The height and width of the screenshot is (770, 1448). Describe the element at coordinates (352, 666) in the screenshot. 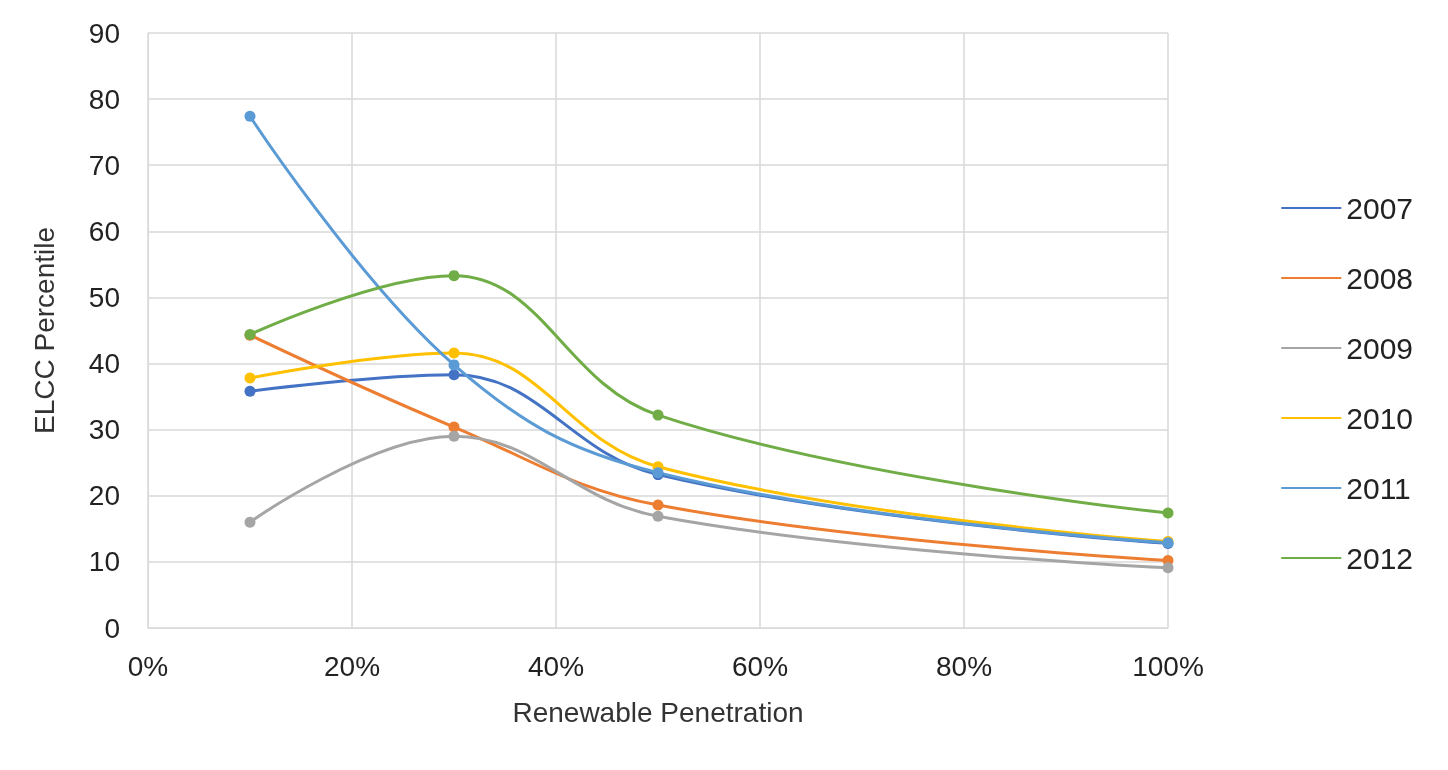

I see `x-tick-label: 20%` at that location.